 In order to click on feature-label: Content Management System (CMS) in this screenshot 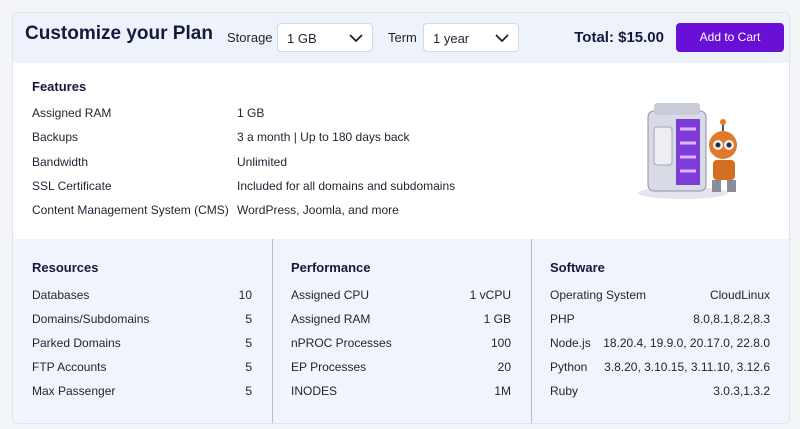, I will do `click(130, 210)`.